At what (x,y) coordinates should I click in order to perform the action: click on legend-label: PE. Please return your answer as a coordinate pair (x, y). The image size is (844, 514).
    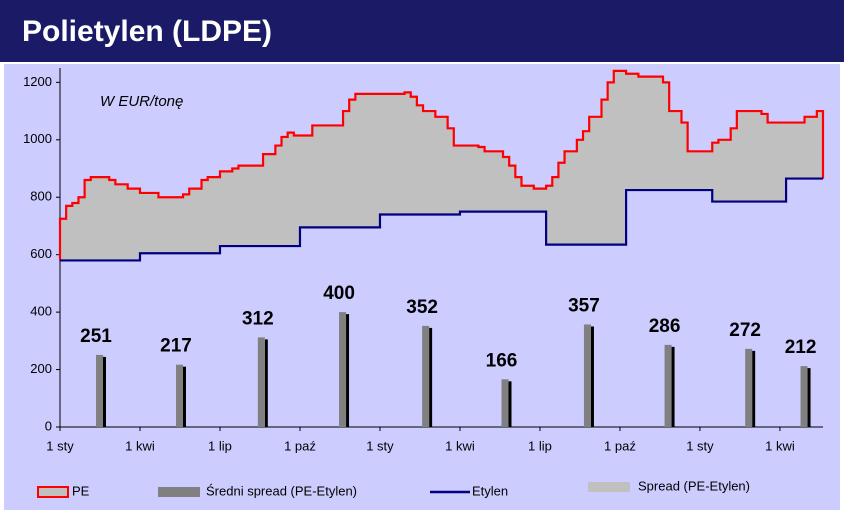
    Looking at the image, I should click on (81, 490).